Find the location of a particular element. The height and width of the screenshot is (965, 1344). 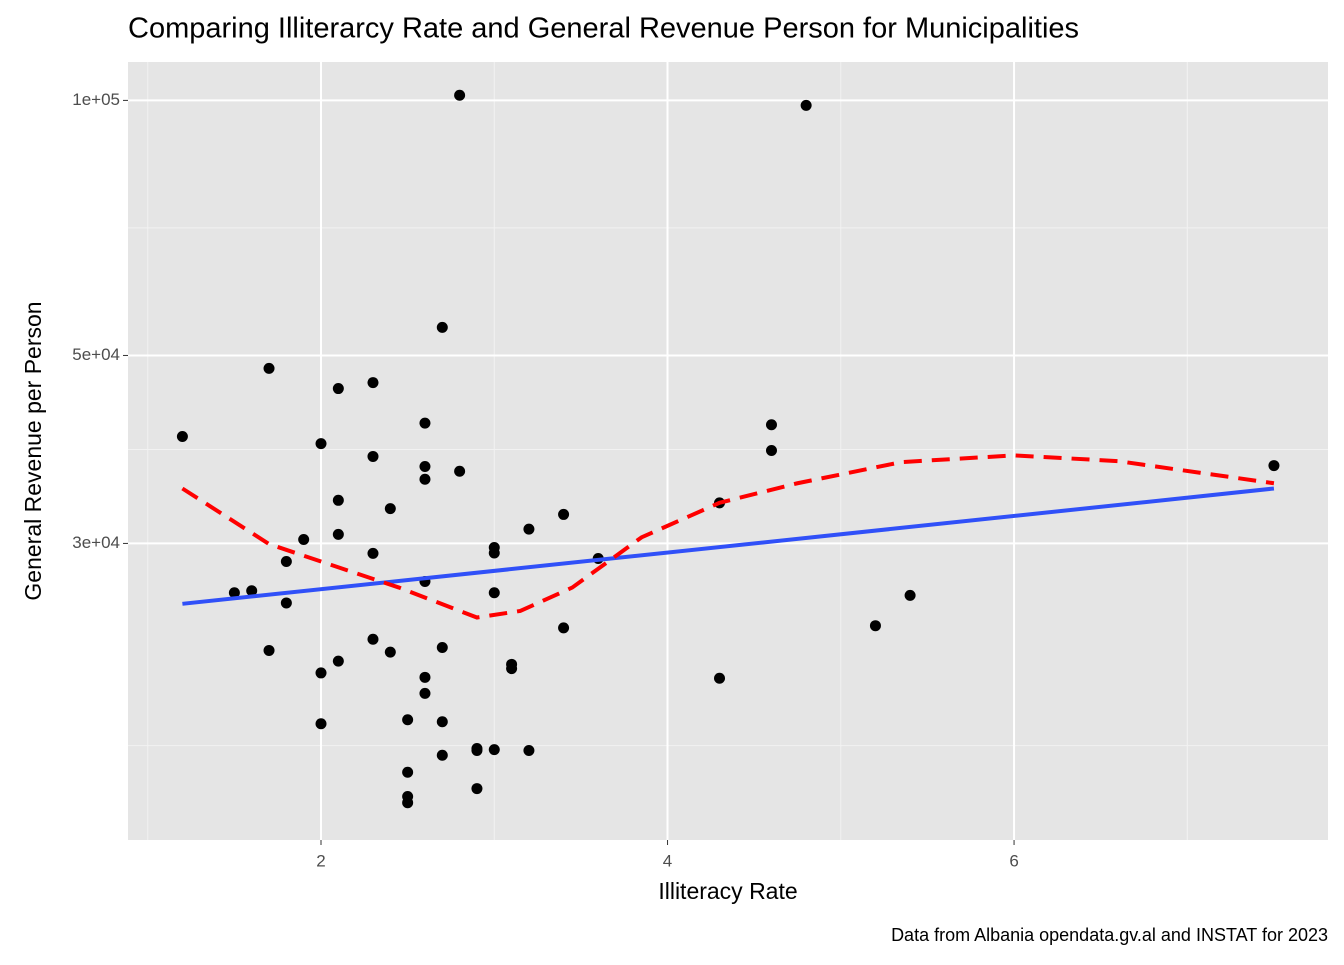

x-axis-title: Illiteracy Rate is located at coordinates (727, 891).